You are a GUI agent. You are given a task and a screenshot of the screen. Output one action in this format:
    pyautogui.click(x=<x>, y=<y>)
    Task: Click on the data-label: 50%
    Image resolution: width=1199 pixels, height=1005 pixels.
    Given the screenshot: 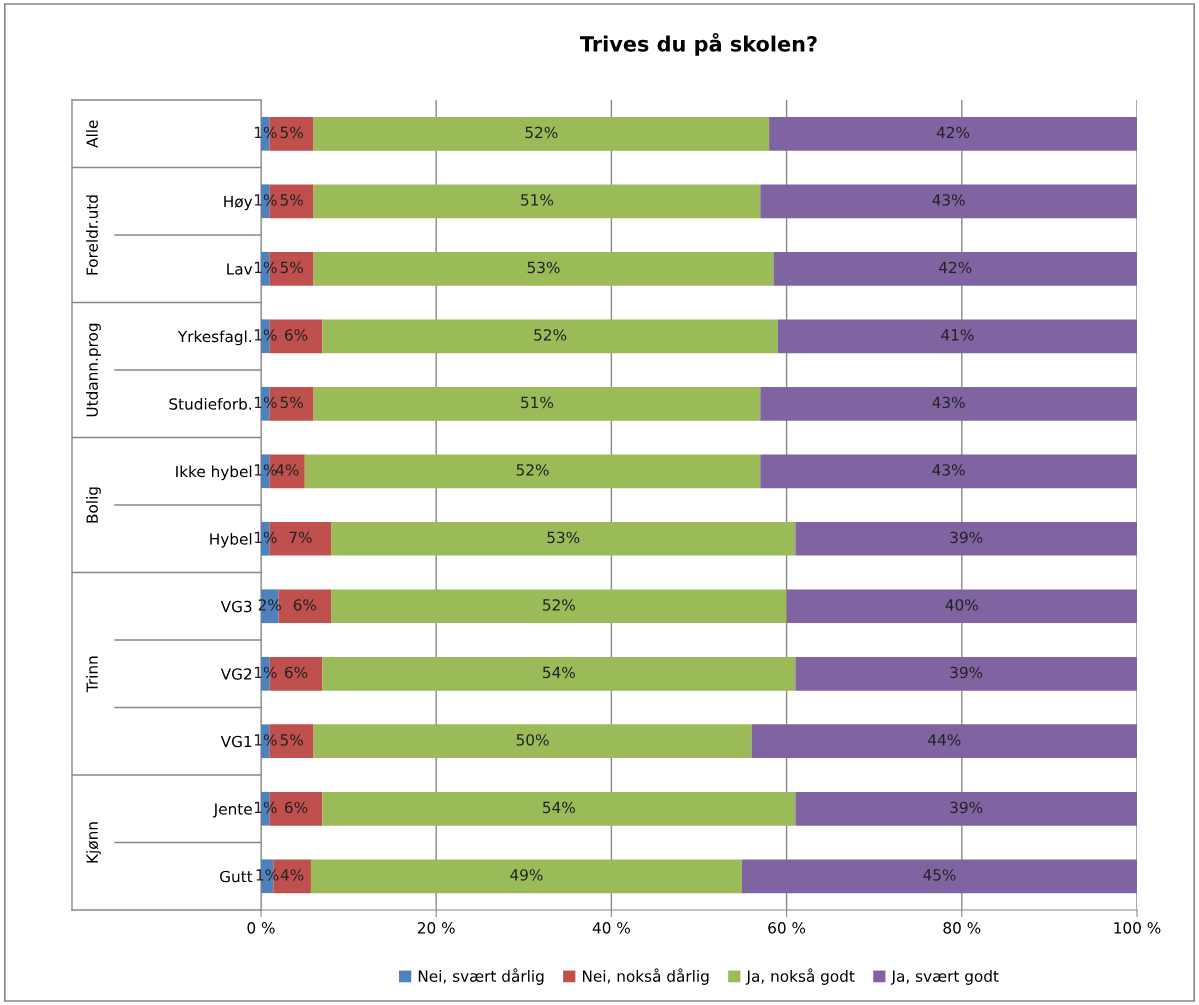 What is the action you would take?
    pyautogui.click(x=532, y=740)
    